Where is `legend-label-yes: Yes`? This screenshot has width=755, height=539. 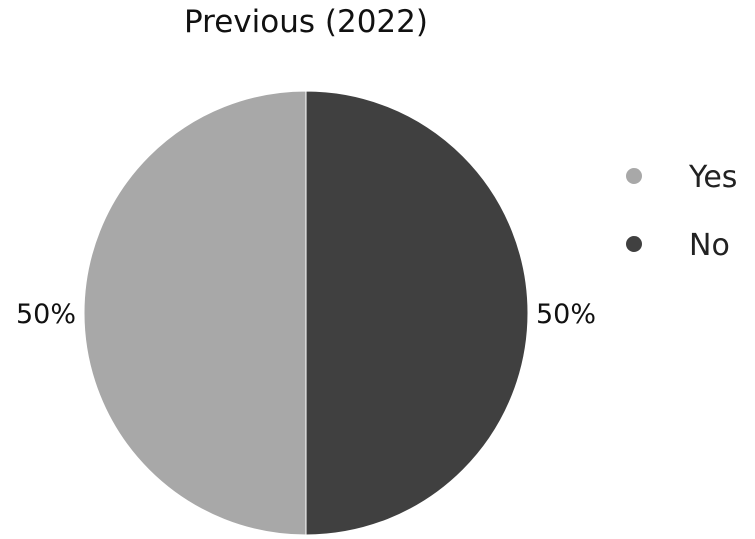 legend-label-yes: Yes is located at coordinates (712, 177).